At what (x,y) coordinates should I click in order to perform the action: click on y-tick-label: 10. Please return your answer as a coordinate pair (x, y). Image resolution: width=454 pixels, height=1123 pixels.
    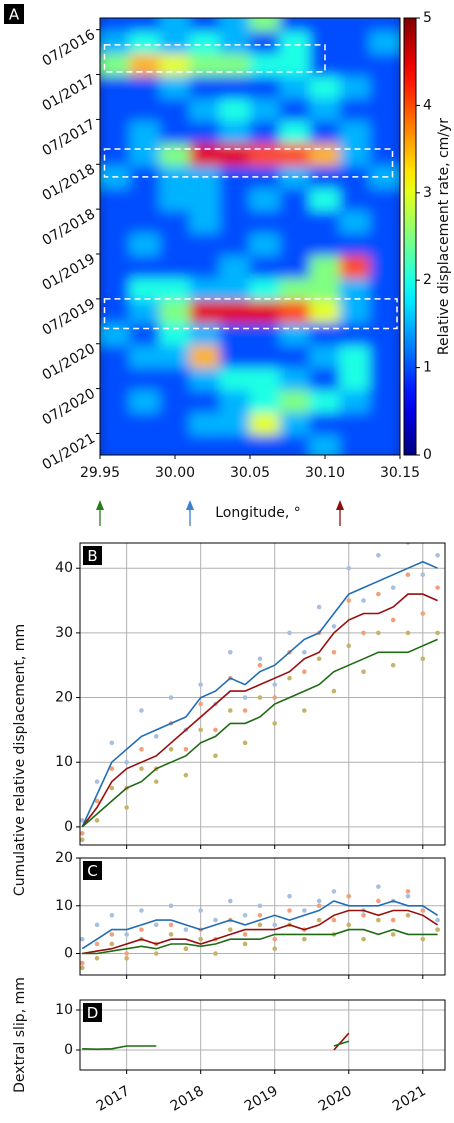
    Looking at the image, I should click on (64, 762).